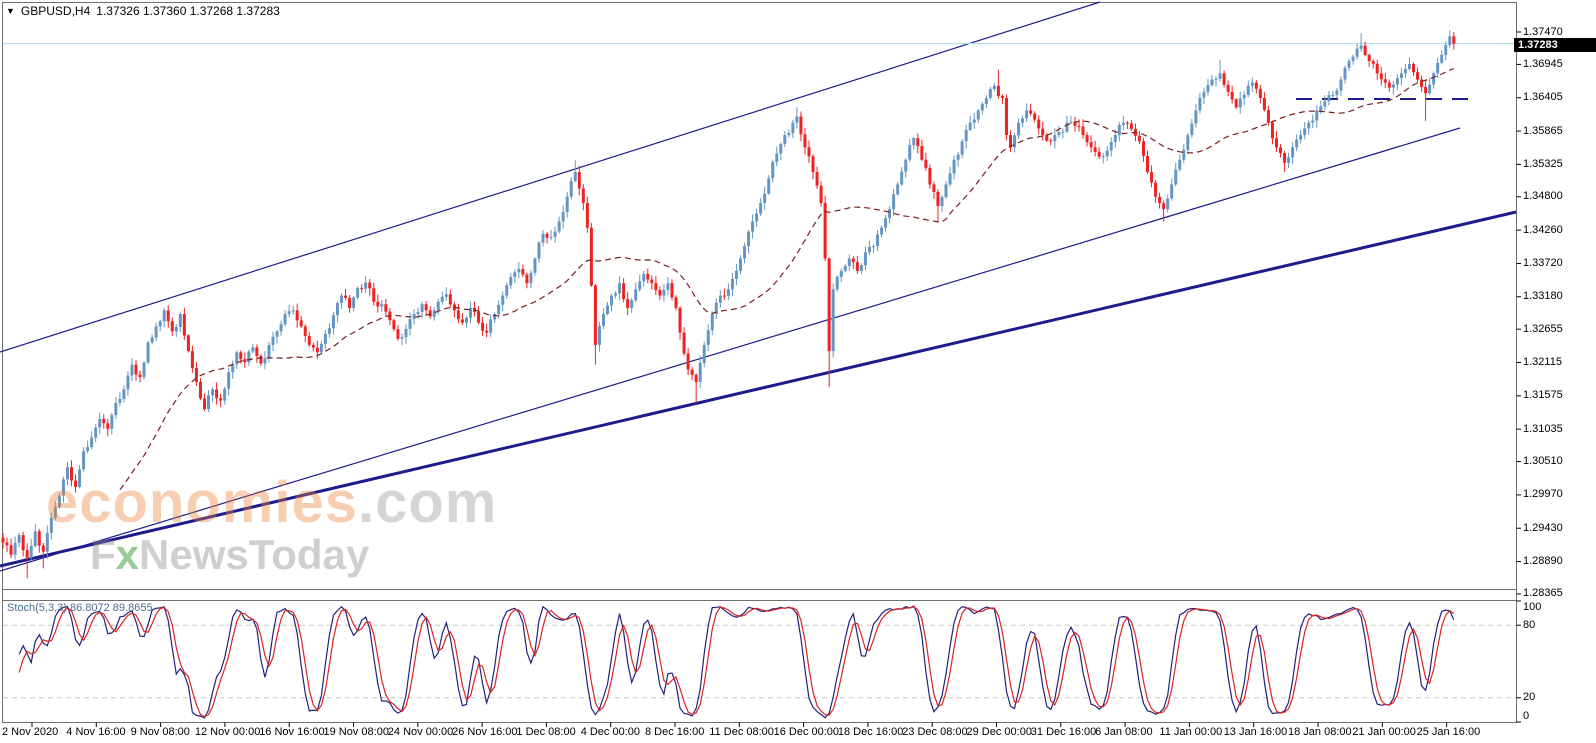 This screenshot has width=1596, height=743. What do you see at coordinates (1543, 31) in the screenshot?
I see `price-tick-label: 1.37470` at bounding box center [1543, 31].